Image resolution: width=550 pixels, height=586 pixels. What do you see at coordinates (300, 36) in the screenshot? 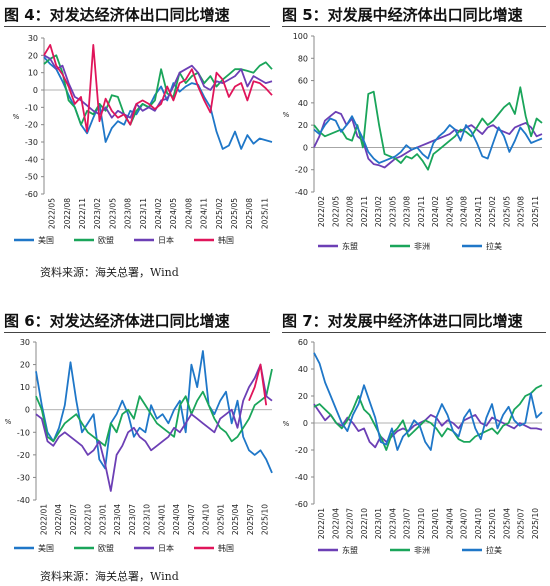
I see `fig5-y-tick-label: 100` at bounding box center [300, 36].